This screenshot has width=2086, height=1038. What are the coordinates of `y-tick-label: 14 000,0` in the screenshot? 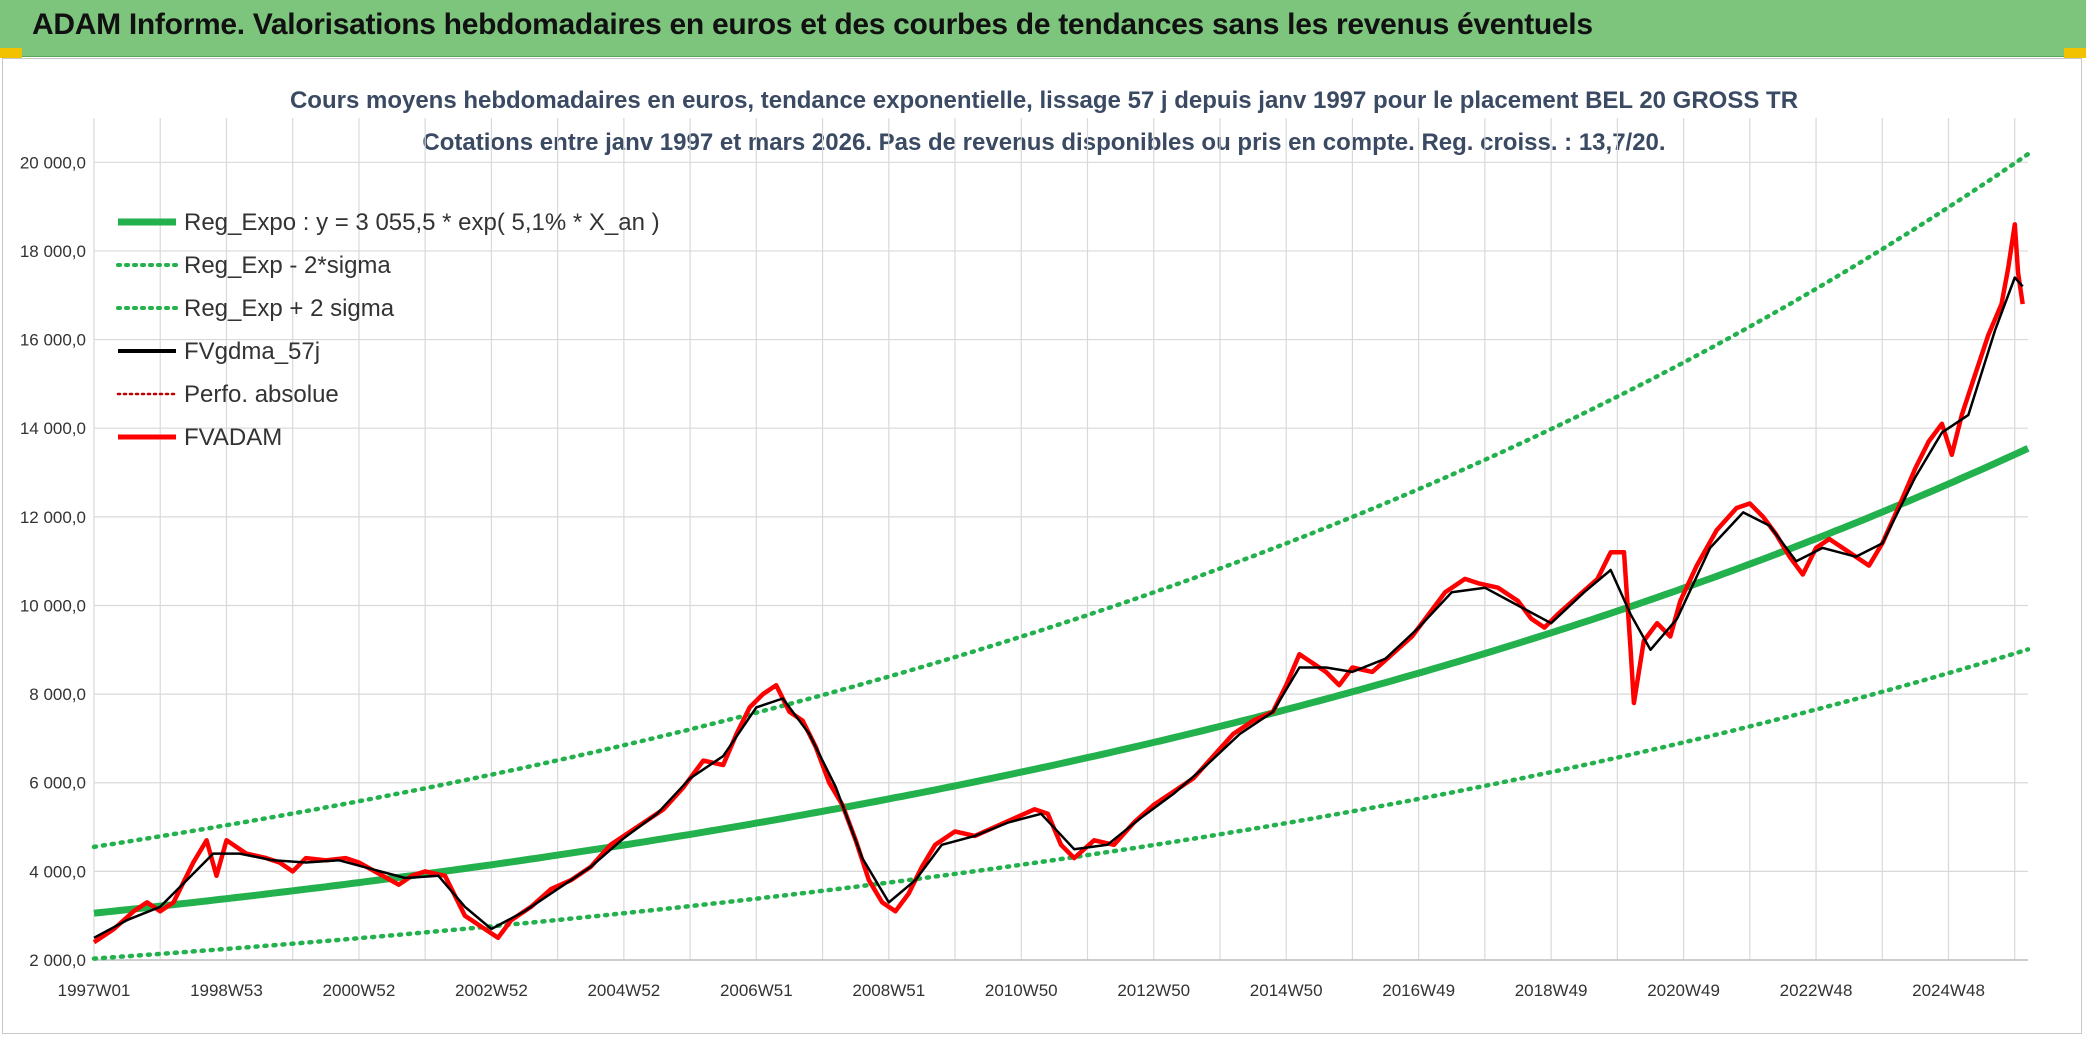 It's located at (53, 428).